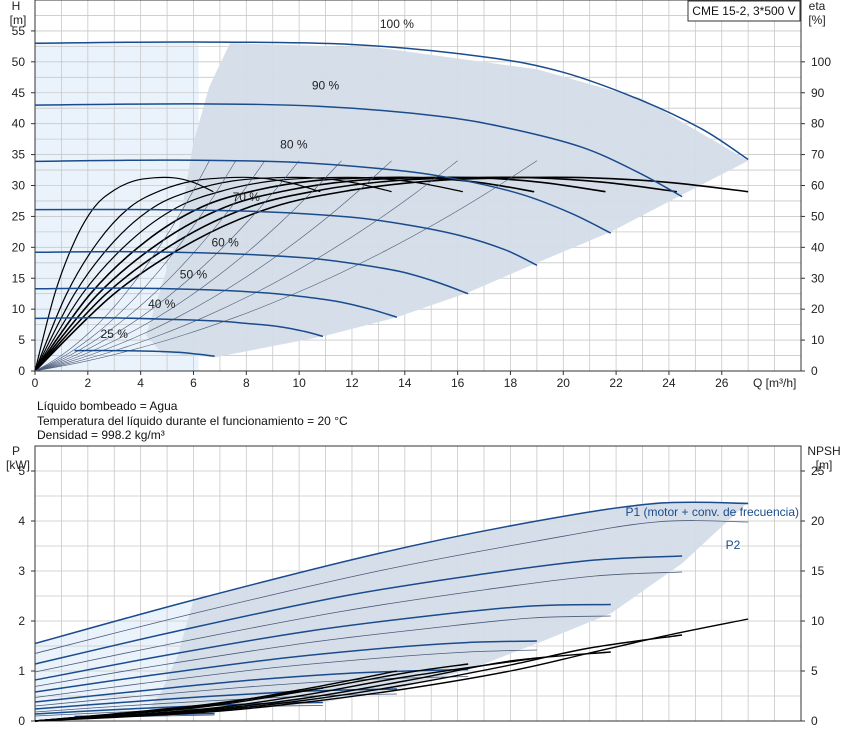  Describe the element at coordinates (814, 671) in the screenshot. I see `bottom-right-tick-label: 5` at that location.